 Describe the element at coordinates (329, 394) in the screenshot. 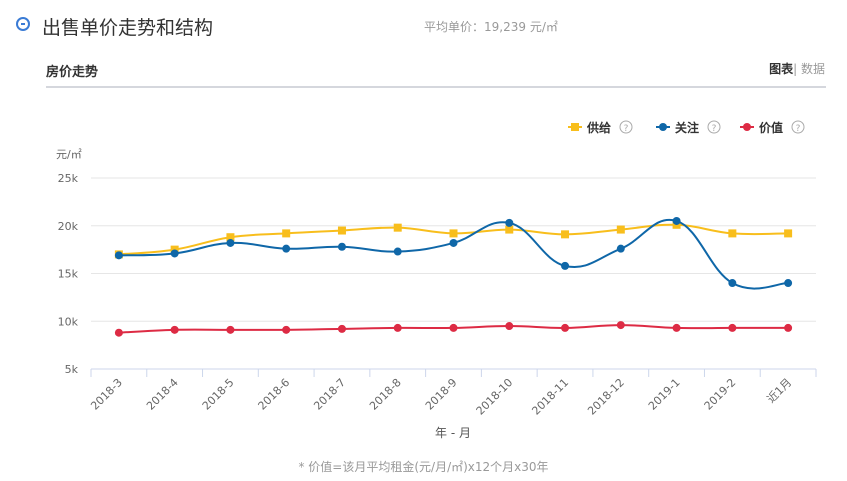

I see `x-tick-label: 2018-7` at that location.